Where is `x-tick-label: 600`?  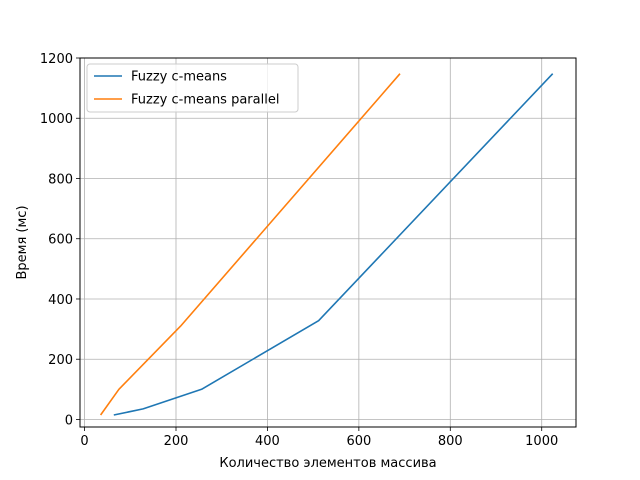 x-tick-label: 600 is located at coordinates (358, 441).